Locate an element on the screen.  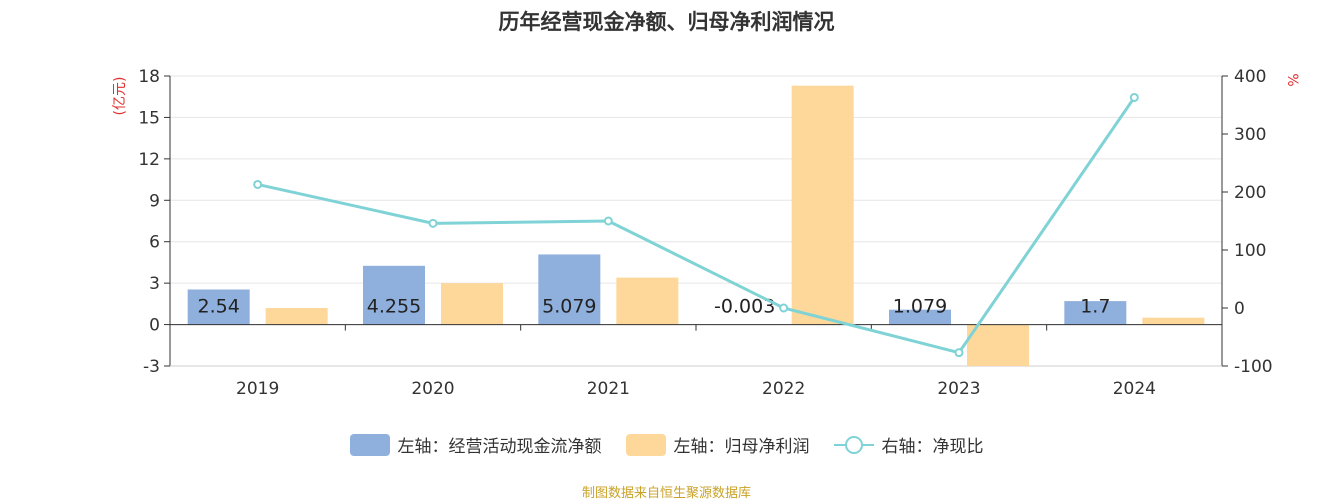
category-label-0: 2019 is located at coordinates (257, 389).